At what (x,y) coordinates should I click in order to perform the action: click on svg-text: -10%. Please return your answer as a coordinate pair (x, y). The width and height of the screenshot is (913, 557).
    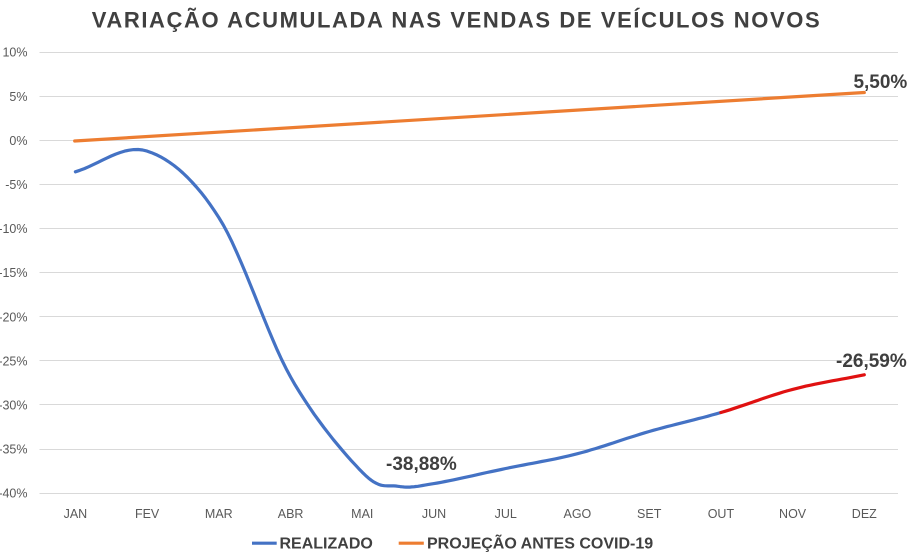
    Looking at the image, I should click on (14, 229).